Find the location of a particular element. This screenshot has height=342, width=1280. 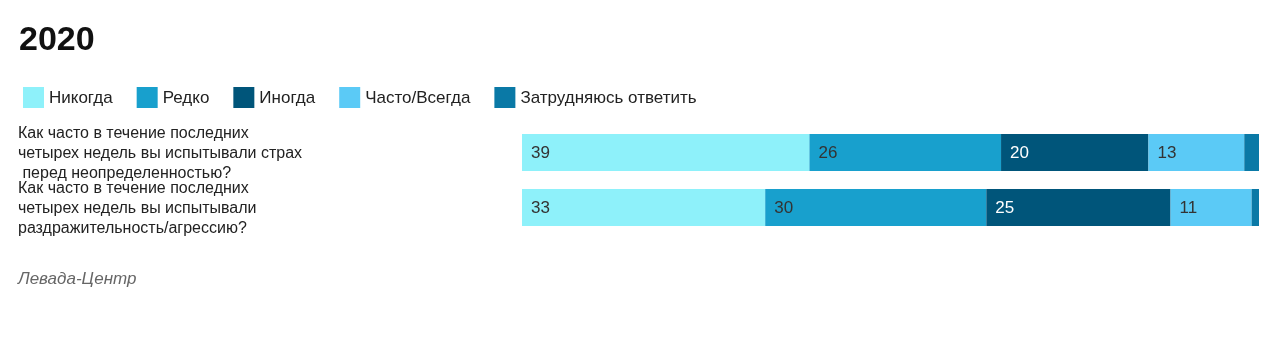

data-label: 30 is located at coordinates (784, 207).